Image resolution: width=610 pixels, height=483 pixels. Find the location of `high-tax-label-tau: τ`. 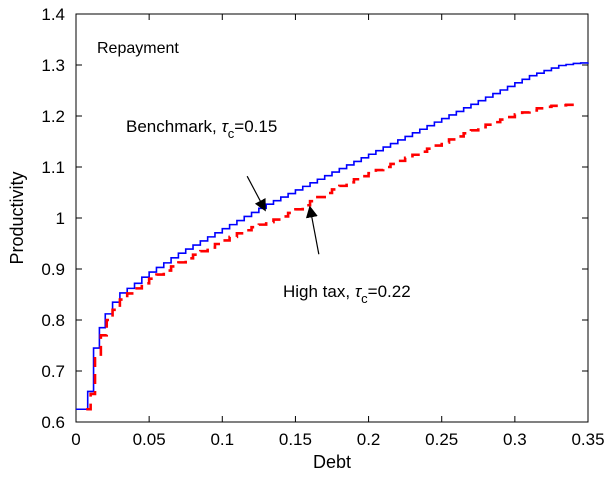

high-tax-label-tau: τ is located at coordinates (359, 291).